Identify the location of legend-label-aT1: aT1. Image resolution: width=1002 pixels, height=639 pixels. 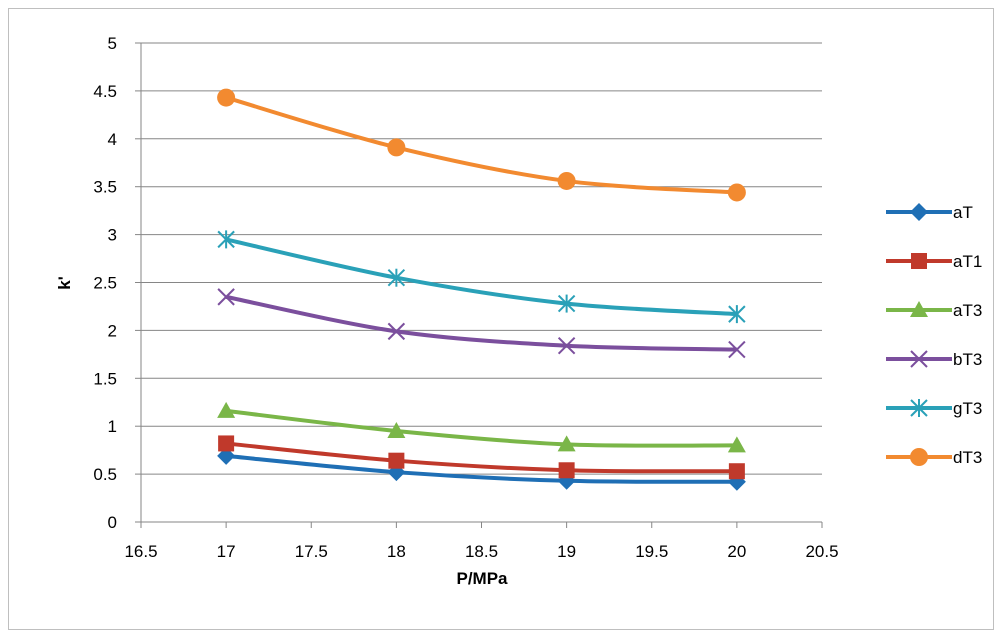
(967, 261).